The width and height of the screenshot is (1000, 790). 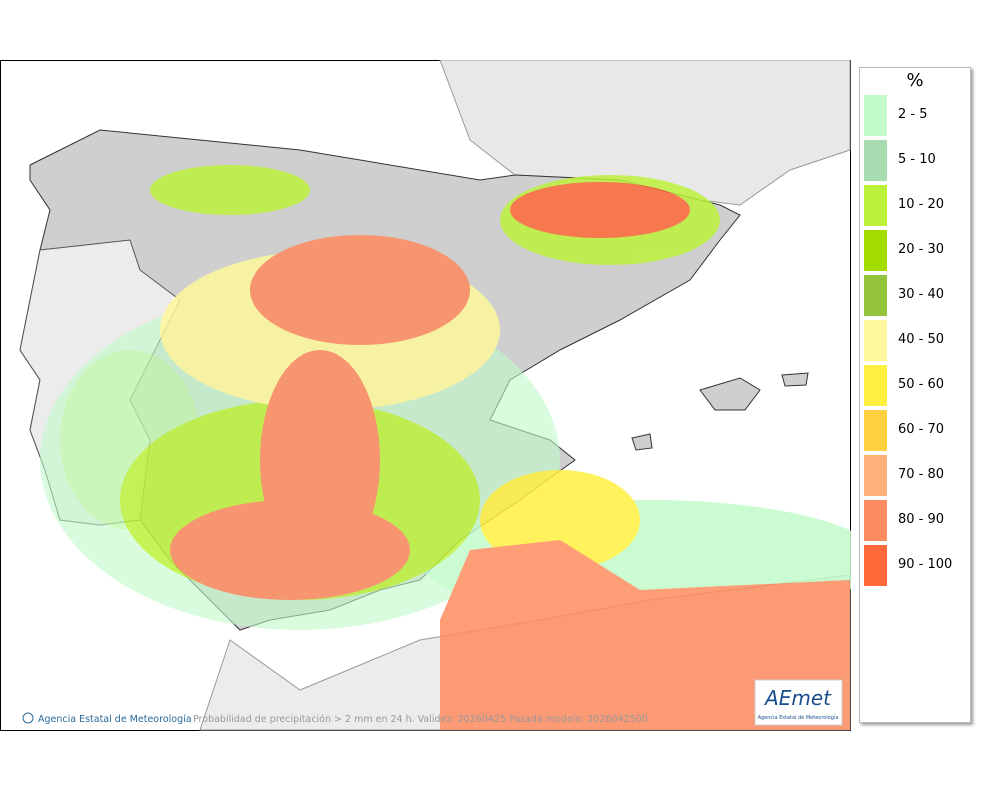 I want to click on legend-label: 40 - 50, so click(x=921, y=339).